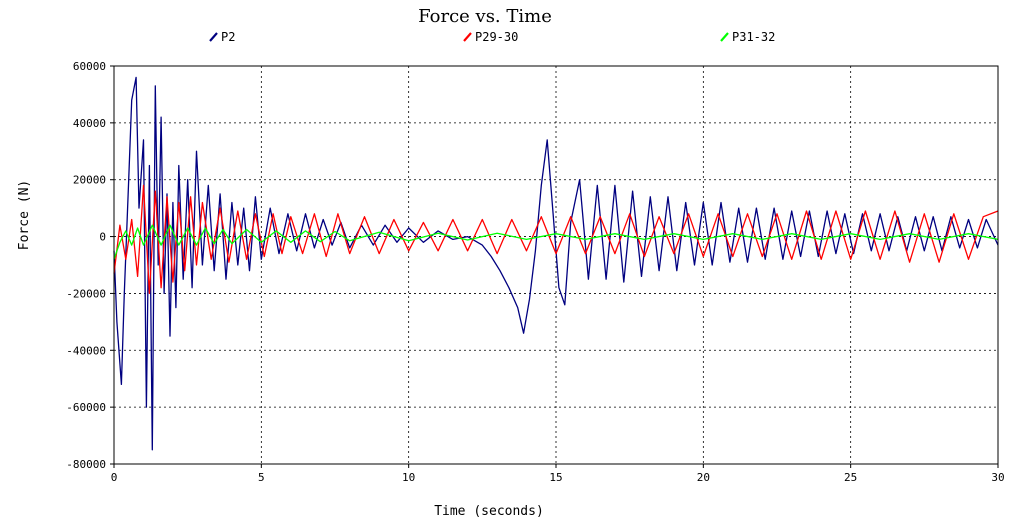 This screenshot has height=526, width=1030. What do you see at coordinates (89, 180) in the screenshot?
I see `y-tick-label: 20000` at bounding box center [89, 180].